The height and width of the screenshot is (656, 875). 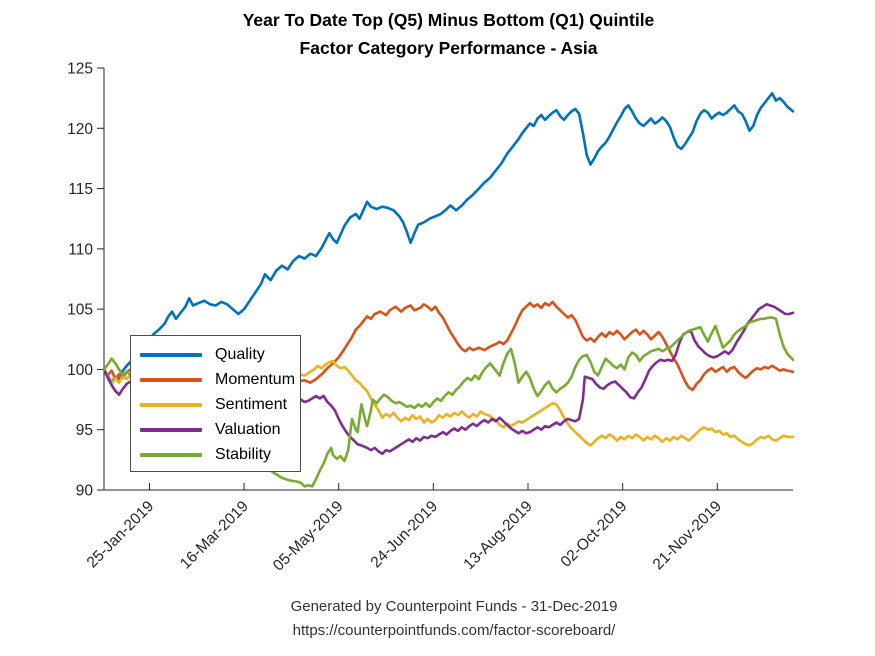 I want to click on x-tick-label: 25-Jan-2019, so click(x=121, y=535).